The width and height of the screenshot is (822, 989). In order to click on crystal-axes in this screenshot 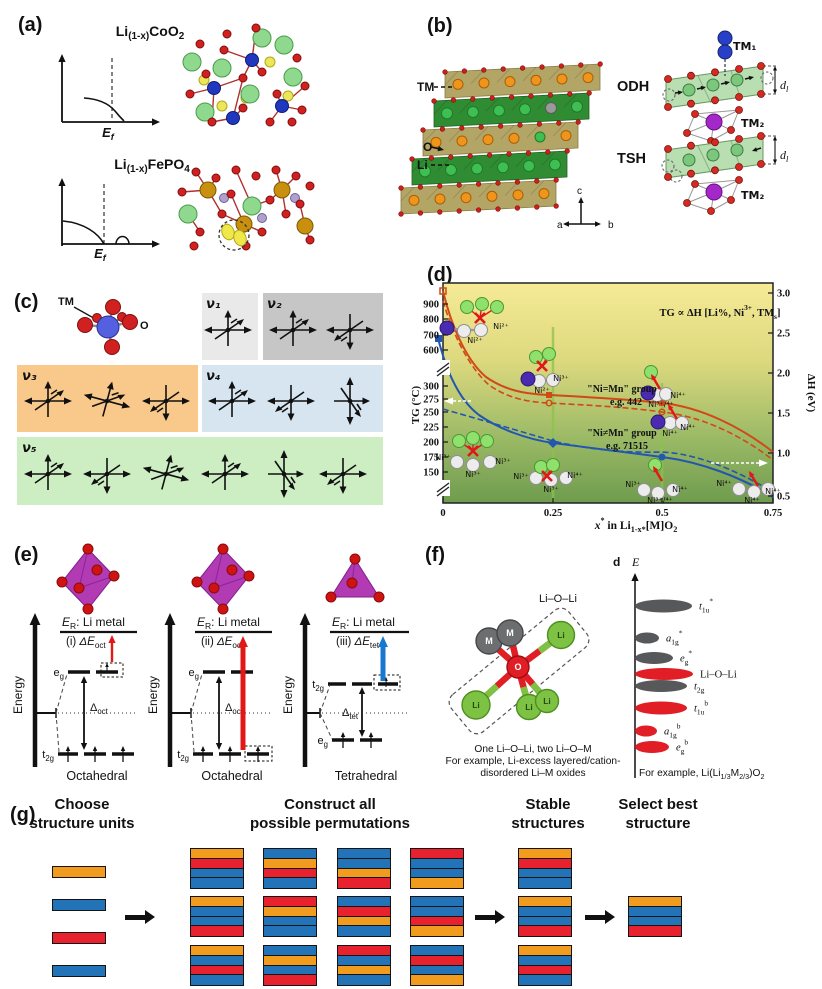, I will do `click(582, 212)`.